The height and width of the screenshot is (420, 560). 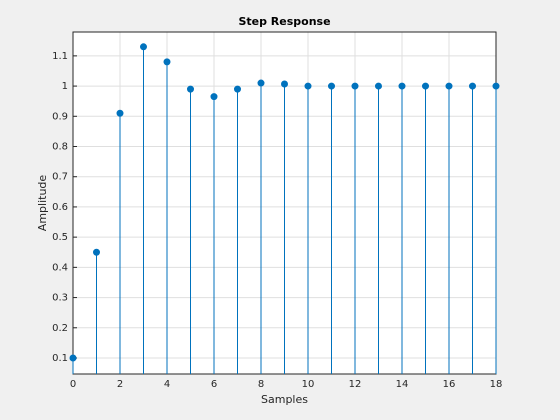 What do you see at coordinates (60, 56) in the screenshot?
I see `y-tick-label: 1.1` at bounding box center [60, 56].